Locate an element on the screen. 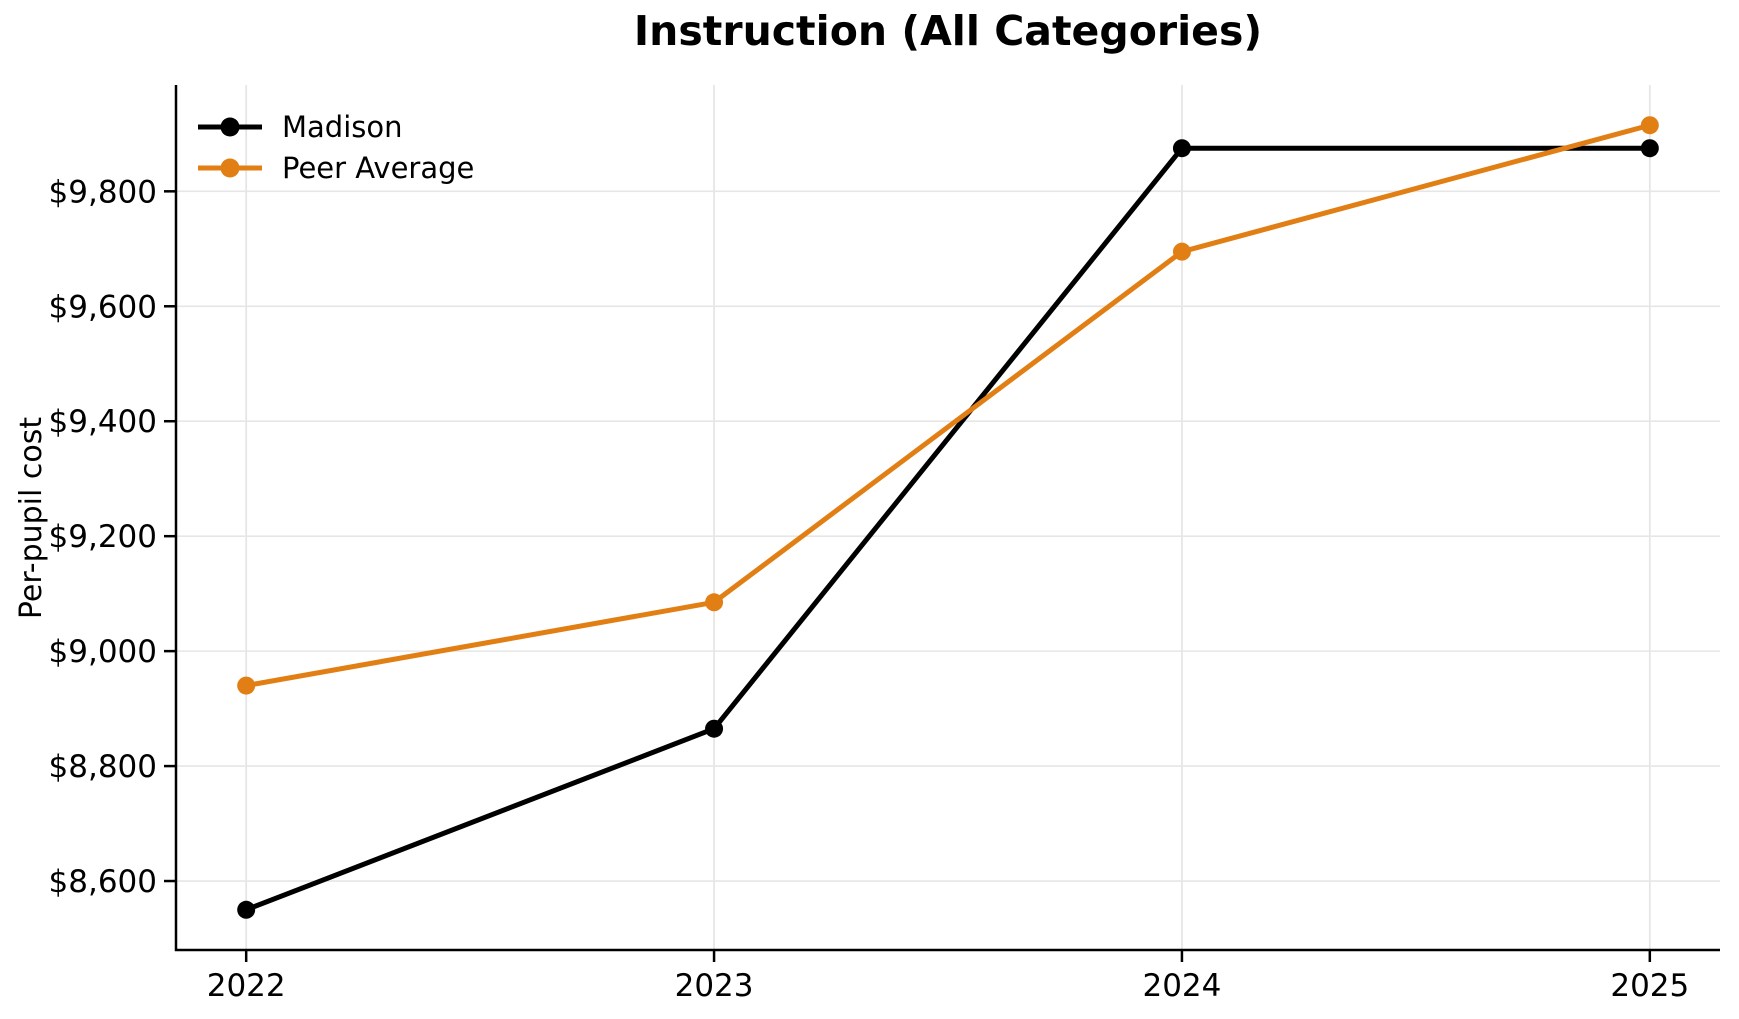 The width and height of the screenshot is (1739, 1019). y-tick-label: $9,600 is located at coordinates (103, 307).